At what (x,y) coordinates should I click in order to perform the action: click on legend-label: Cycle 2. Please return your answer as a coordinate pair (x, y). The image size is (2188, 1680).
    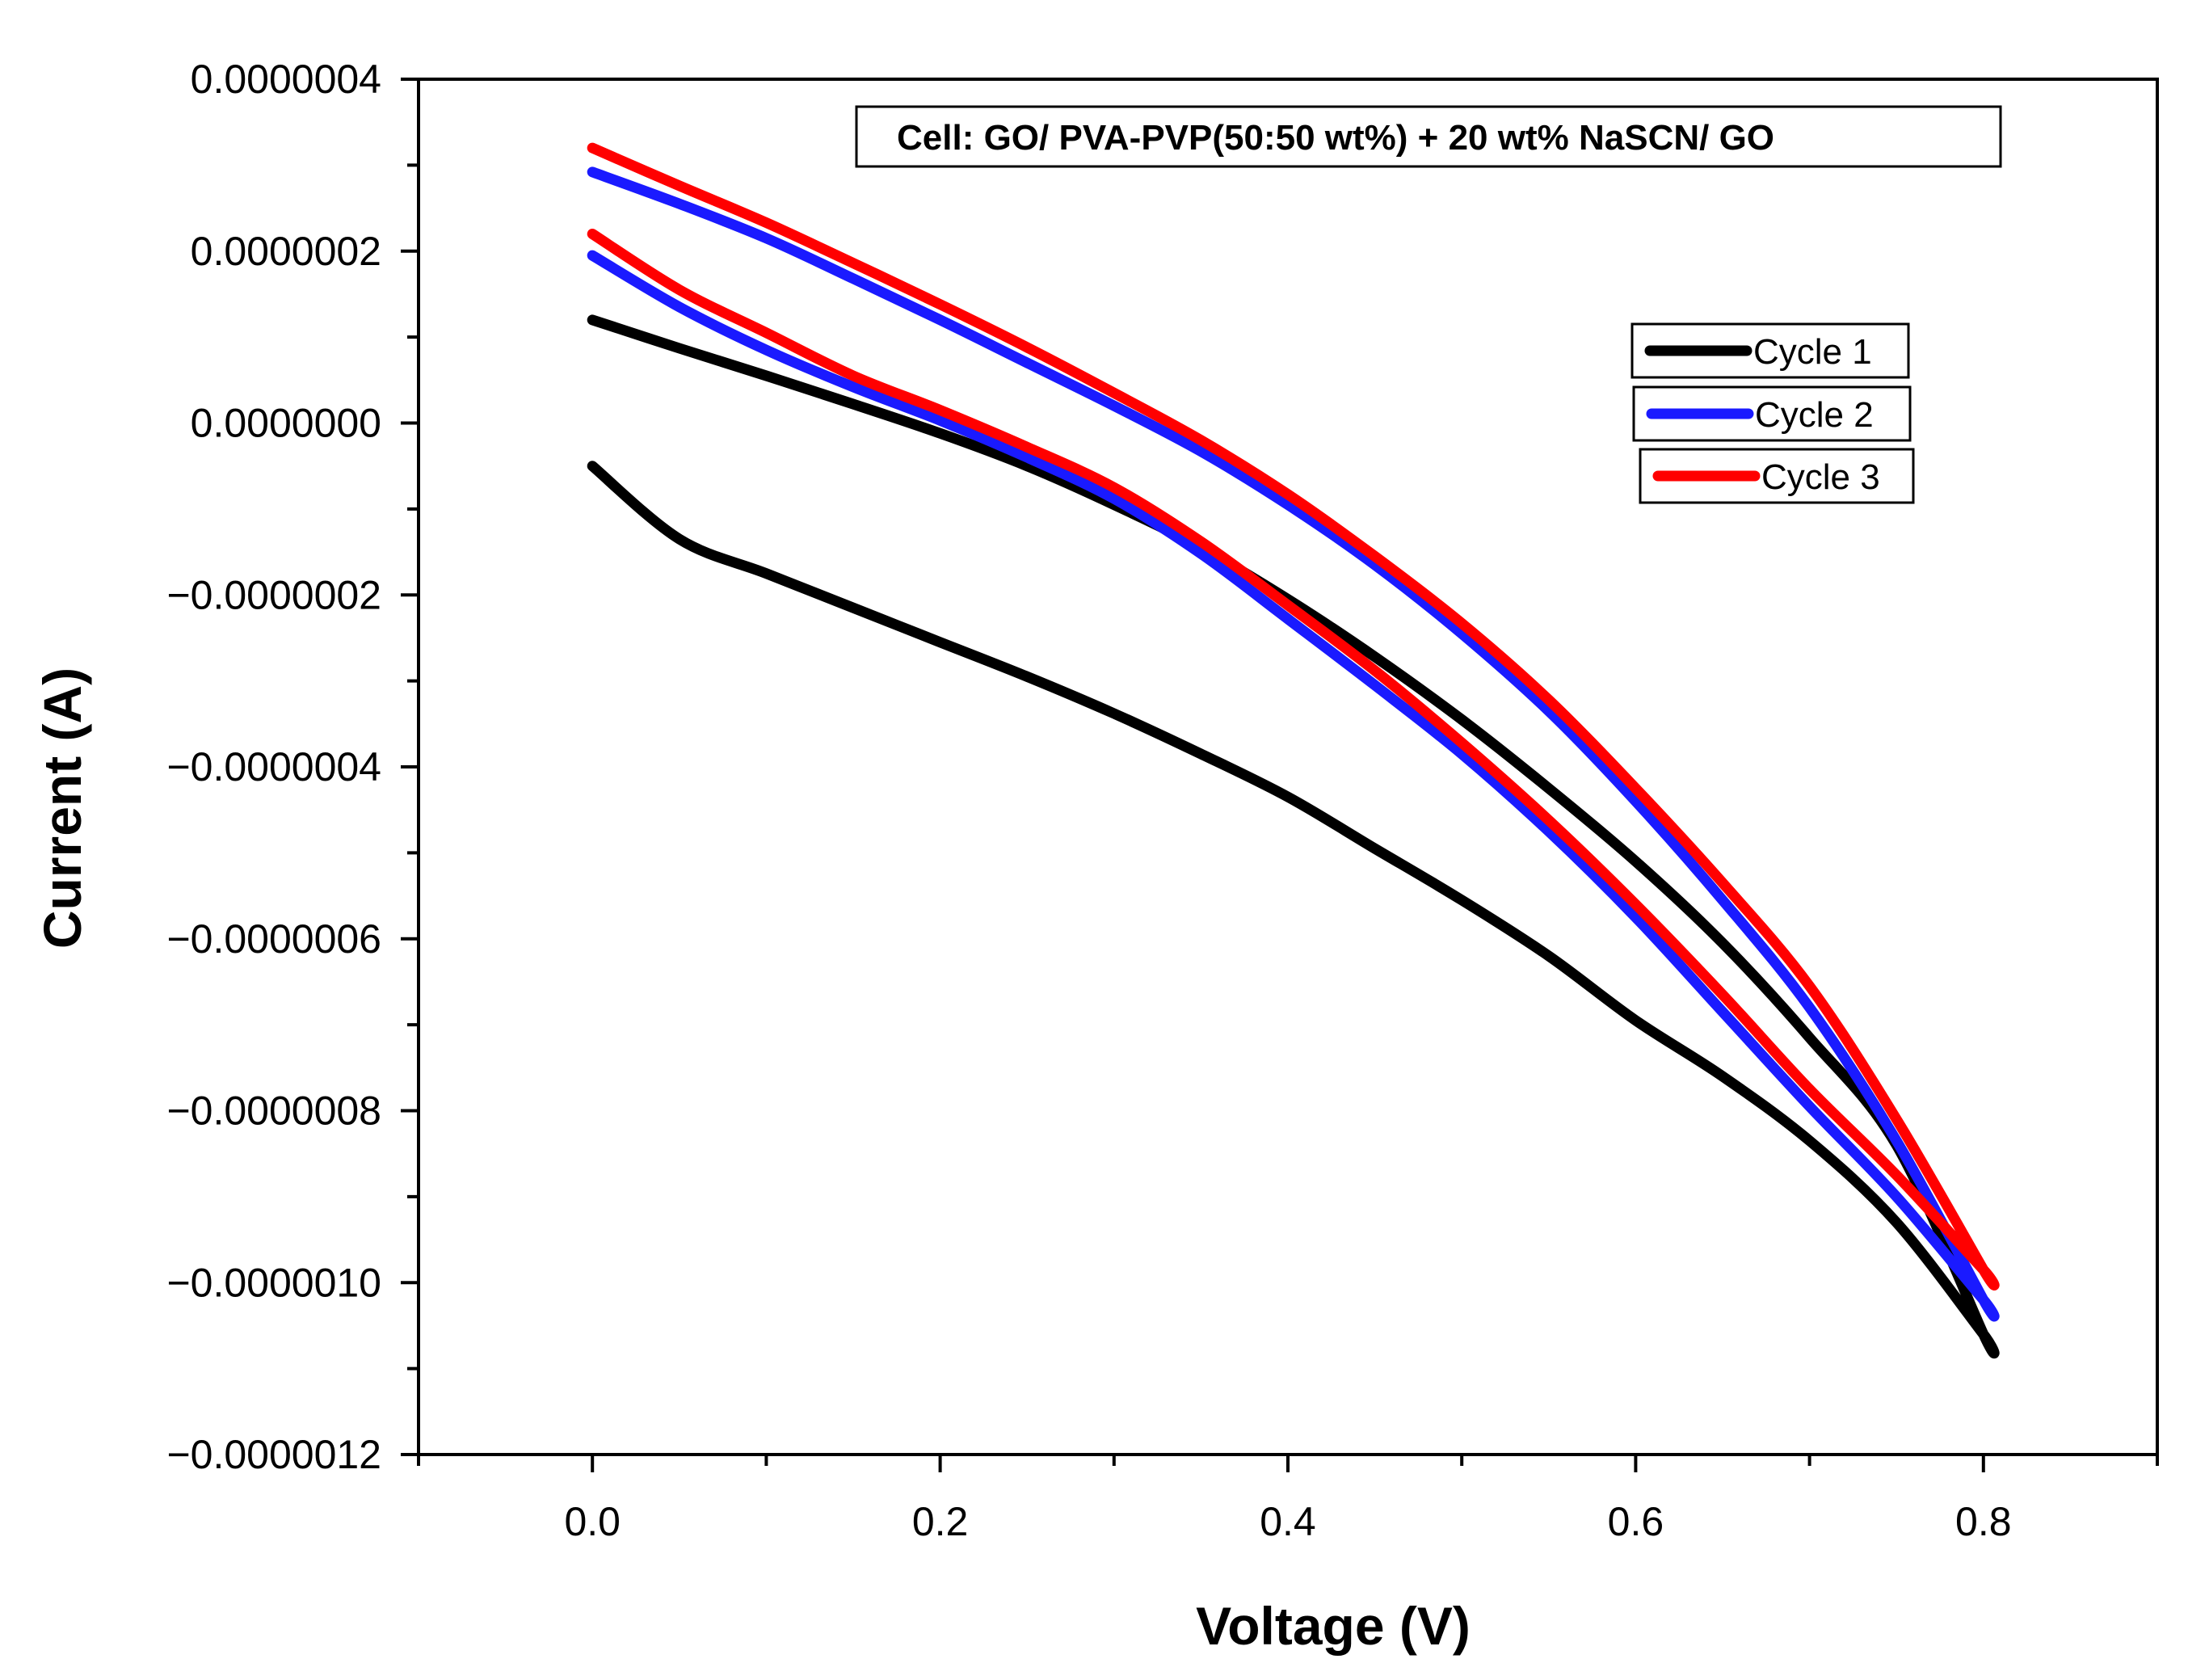
    Looking at the image, I should click on (1815, 415).